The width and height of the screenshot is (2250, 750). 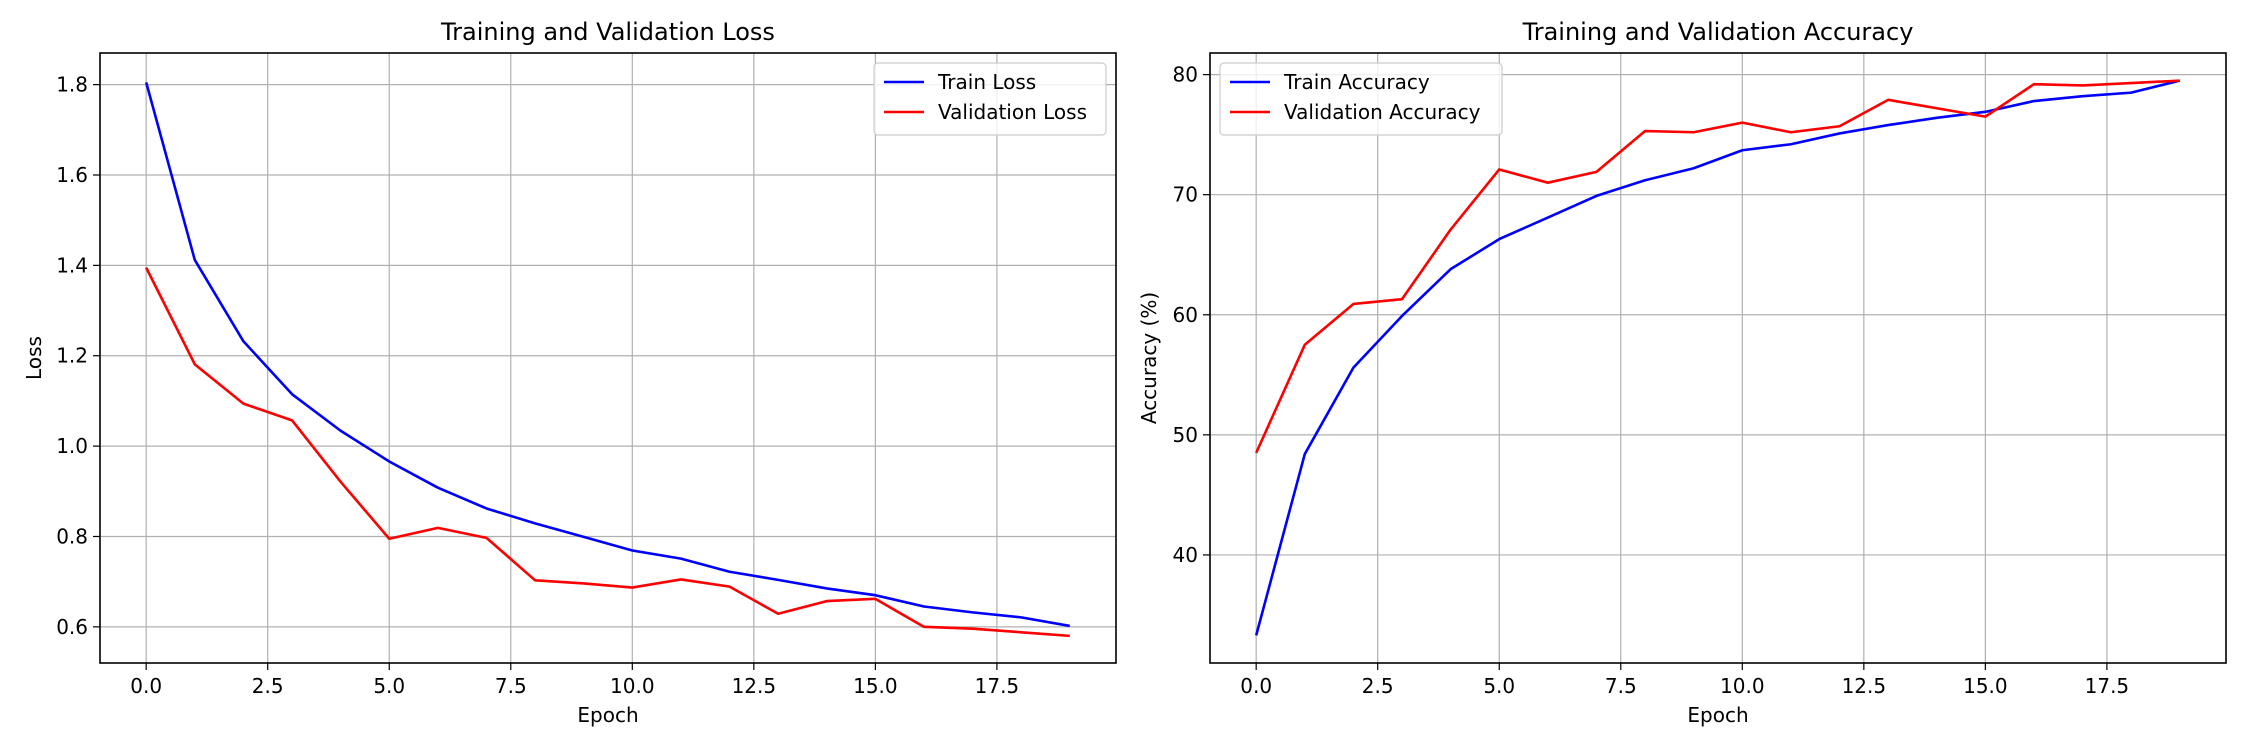 What do you see at coordinates (72, 627) in the screenshot?
I see `loss-chart-y-tick-label: 0.6` at bounding box center [72, 627].